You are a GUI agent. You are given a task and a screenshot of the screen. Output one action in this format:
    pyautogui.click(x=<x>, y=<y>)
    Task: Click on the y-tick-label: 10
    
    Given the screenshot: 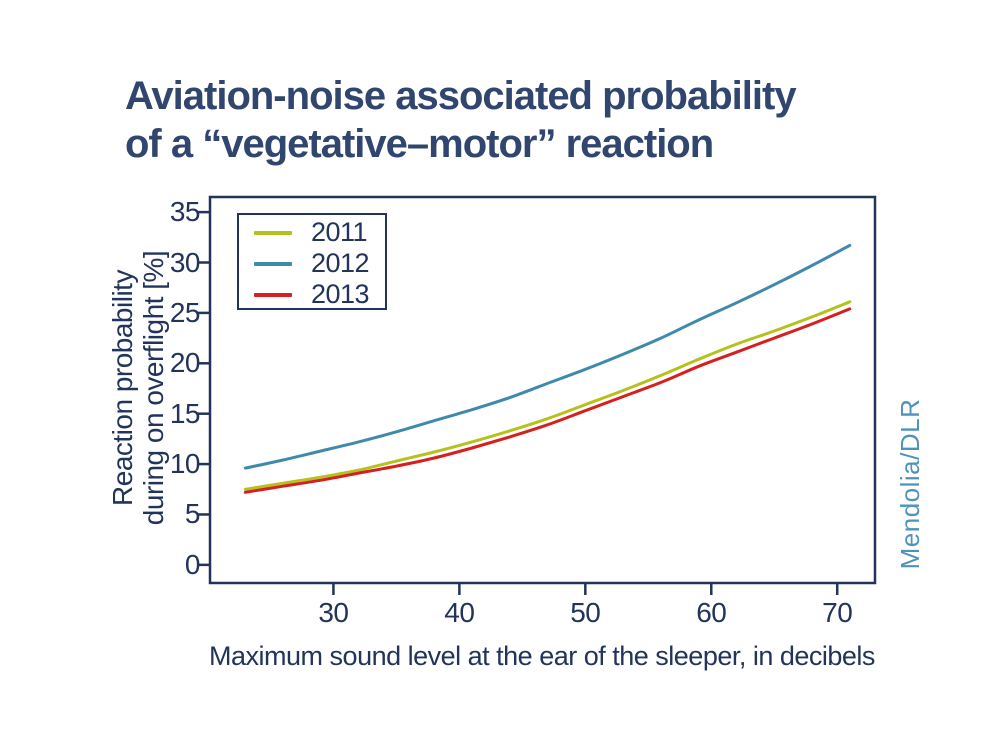 What is the action you would take?
    pyautogui.click(x=185, y=464)
    